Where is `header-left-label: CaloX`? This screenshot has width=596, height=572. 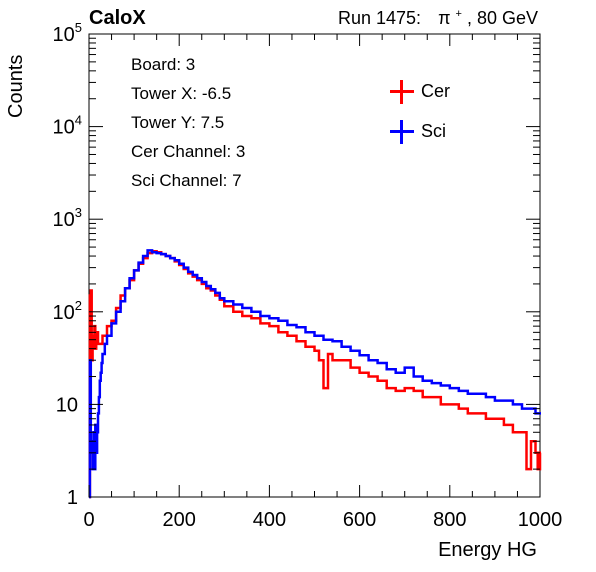
header-left-label: CaloX is located at coordinates (117, 18).